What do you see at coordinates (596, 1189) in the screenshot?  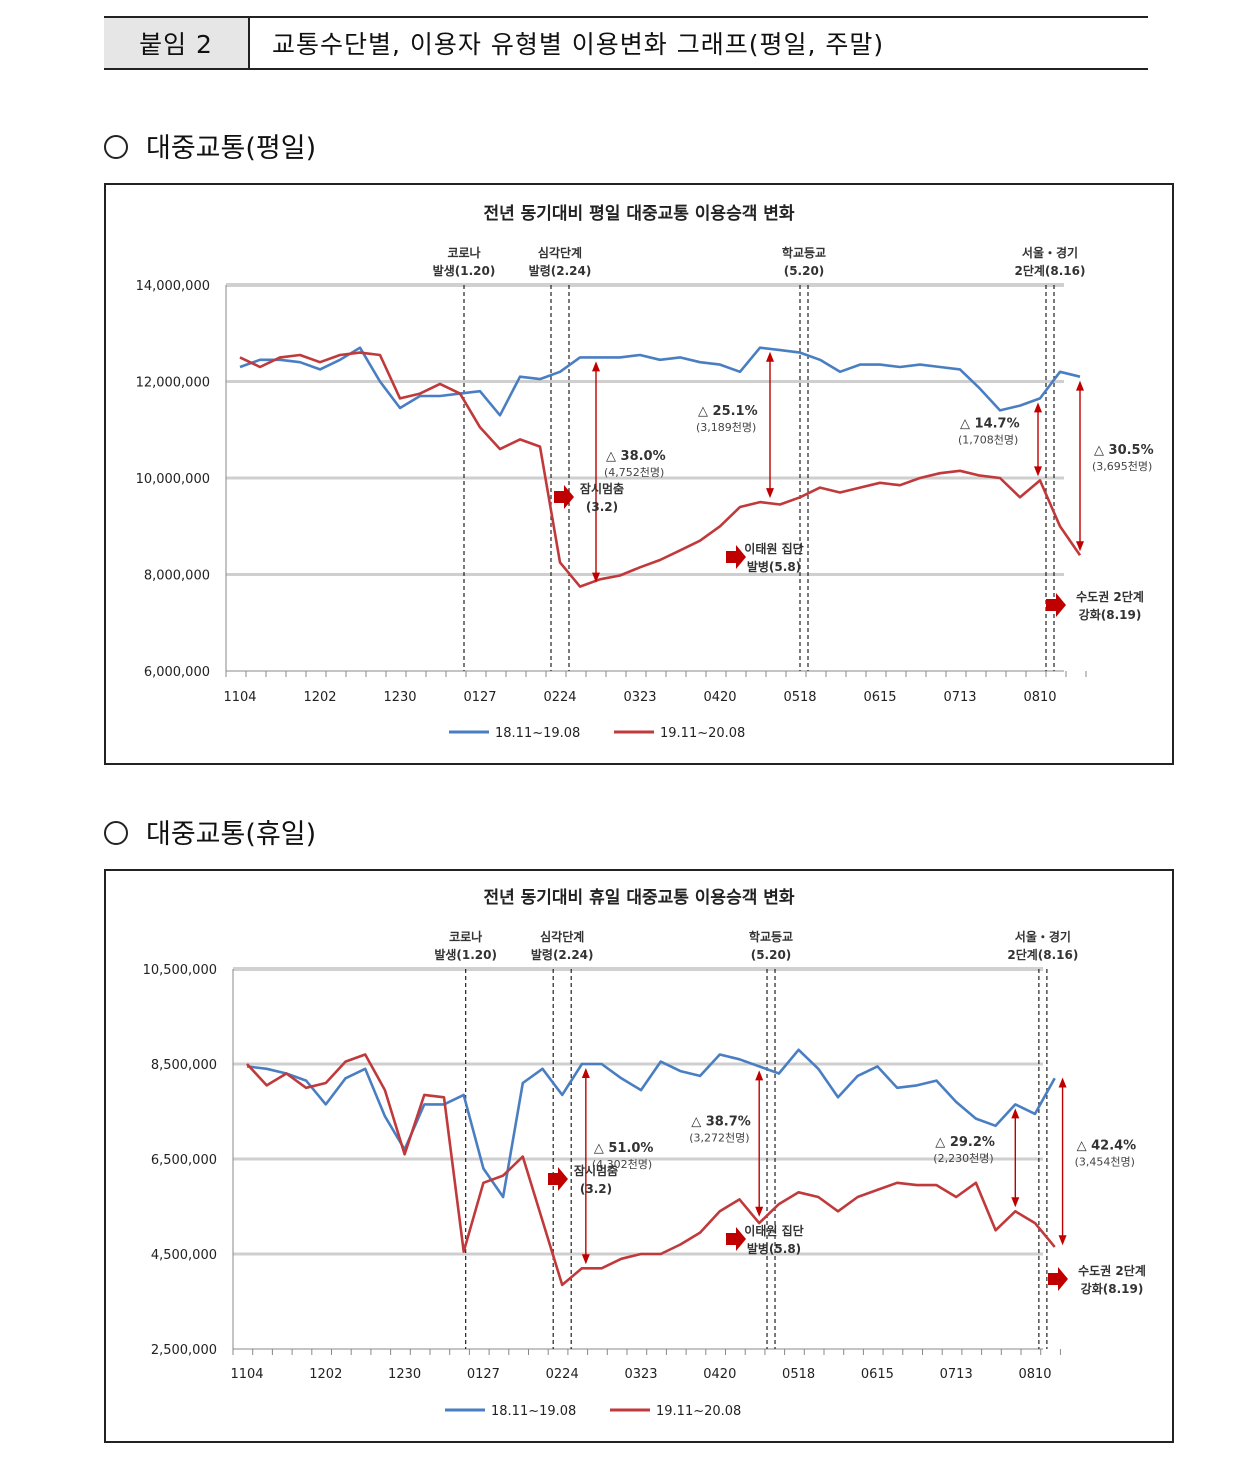 I see `callout-label: (3.2)` at bounding box center [596, 1189].